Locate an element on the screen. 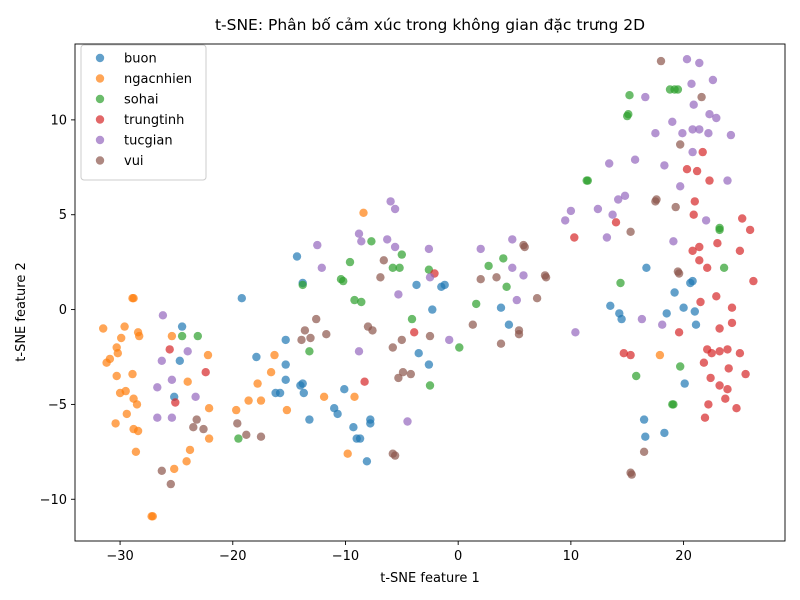 The width and height of the screenshot is (800, 600). legend-marker-trungtinh is located at coordinates (100, 119).